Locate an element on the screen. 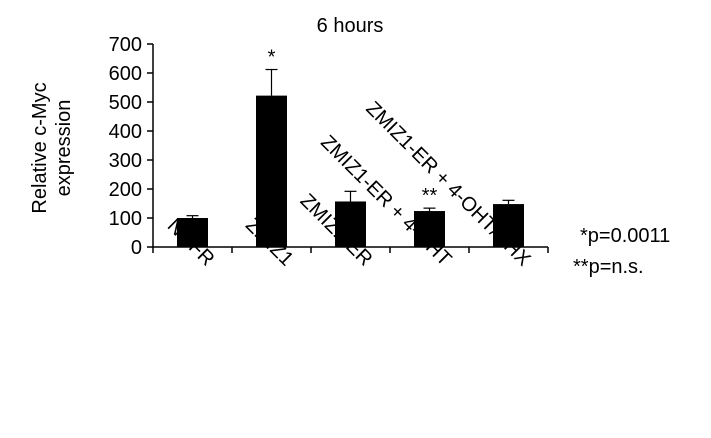 This screenshot has height=438, width=711. y-tick-label: 400 is located at coordinates (125, 132).